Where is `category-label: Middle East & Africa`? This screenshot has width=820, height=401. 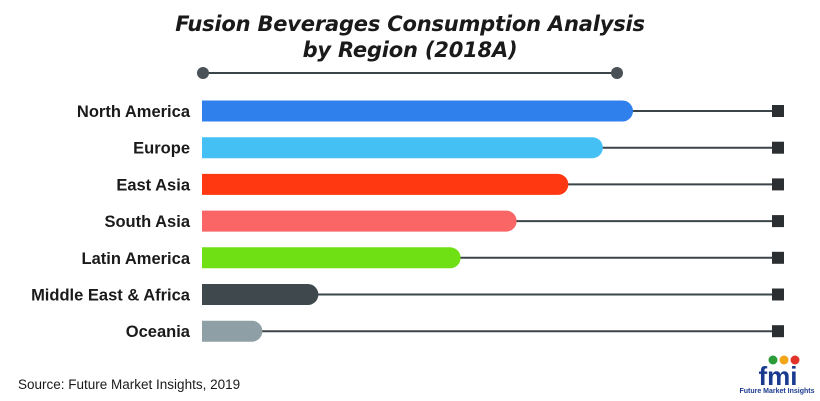 category-label: Middle East & Africa is located at coordinates (111, 296).